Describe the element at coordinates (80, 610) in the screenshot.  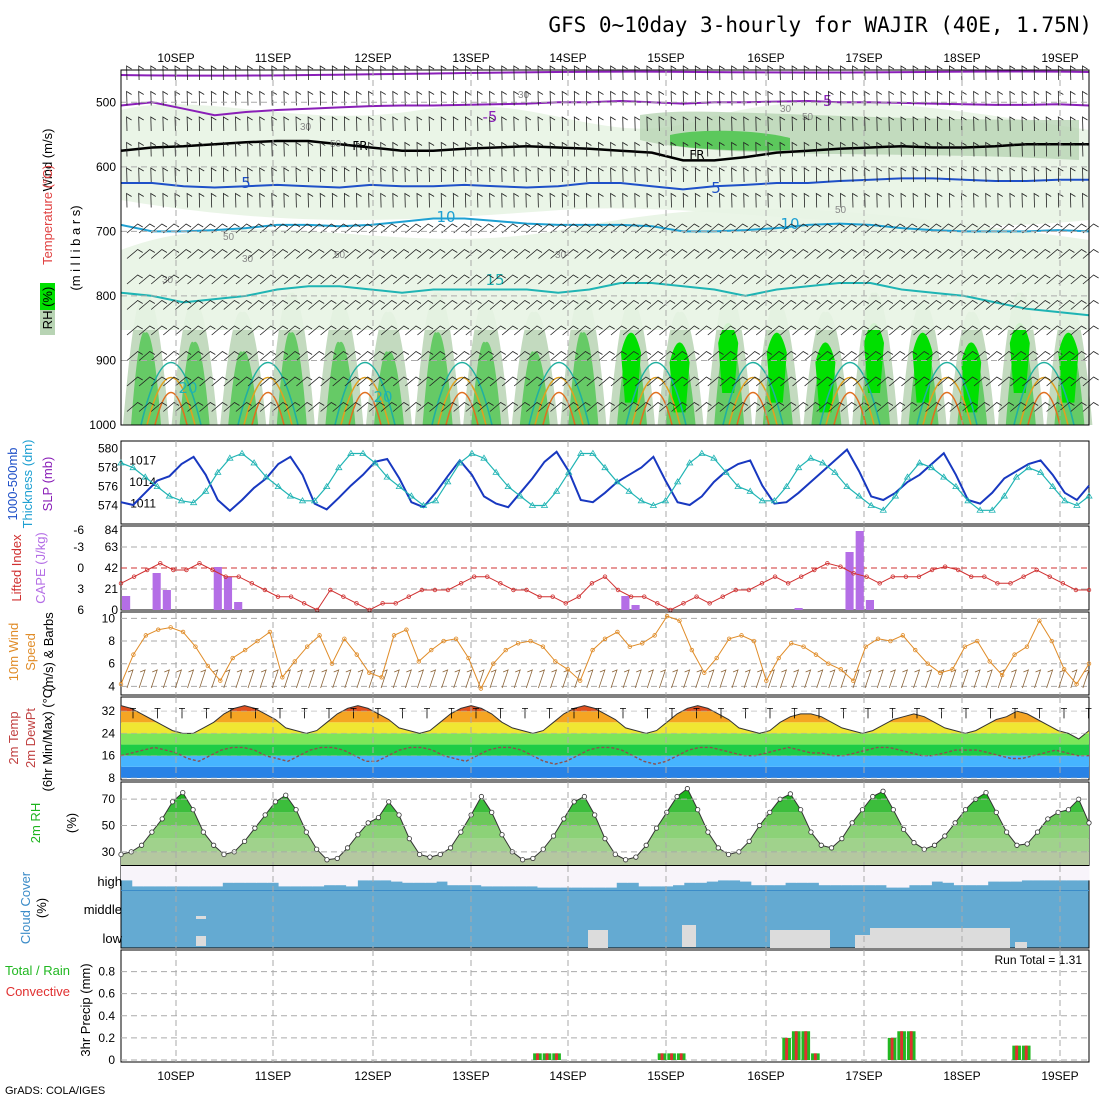
I see `lifted-index-tick-label: 6` at that location.